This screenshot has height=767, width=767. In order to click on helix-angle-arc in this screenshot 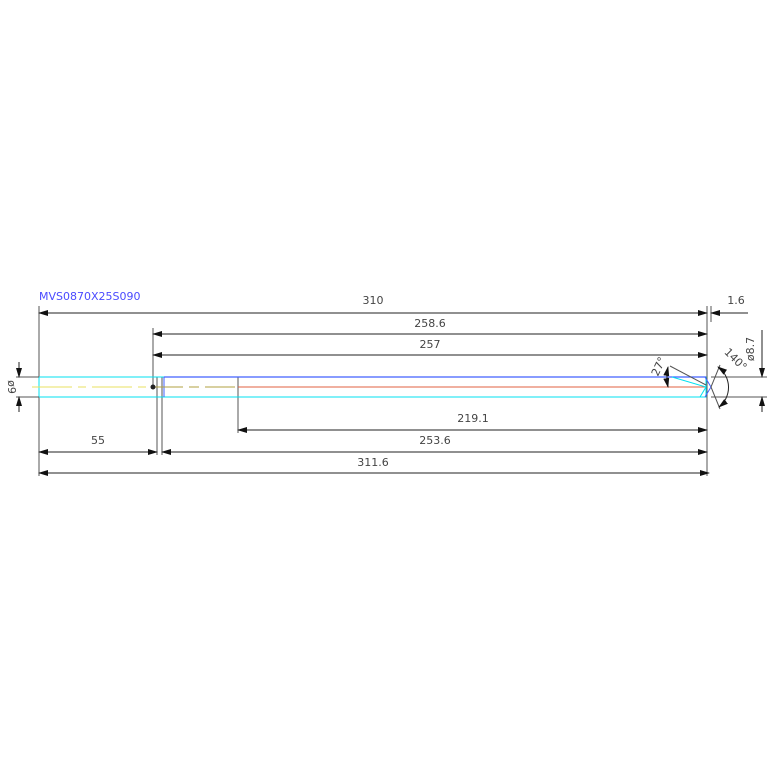, I will do `click(666, 377)`.